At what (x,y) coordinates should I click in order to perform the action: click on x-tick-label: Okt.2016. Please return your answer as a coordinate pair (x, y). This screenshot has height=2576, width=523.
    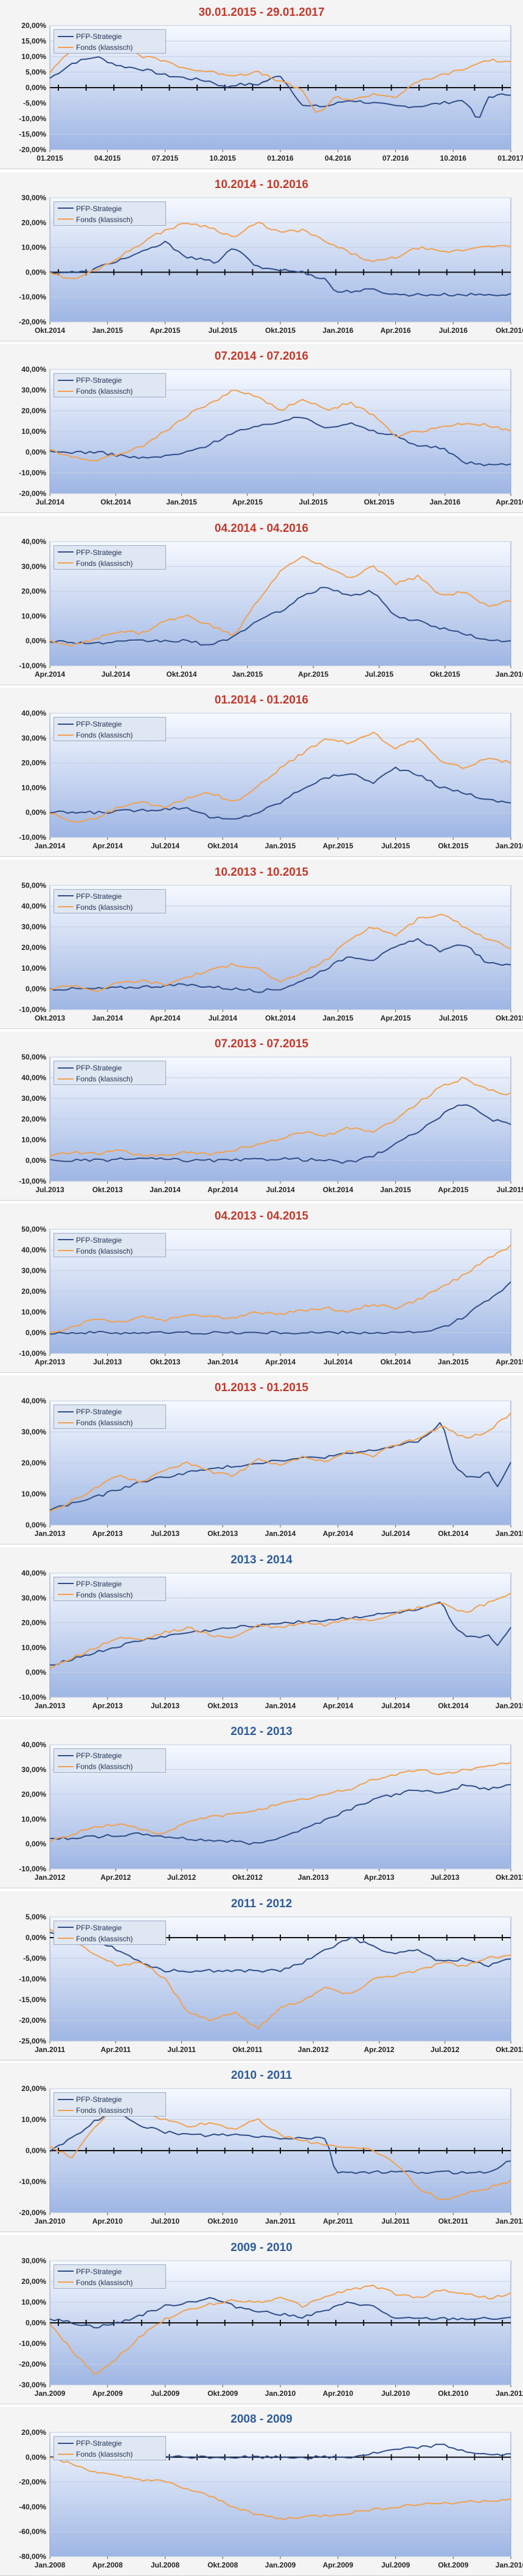
    Looking at the image, I should click on (510, 330).